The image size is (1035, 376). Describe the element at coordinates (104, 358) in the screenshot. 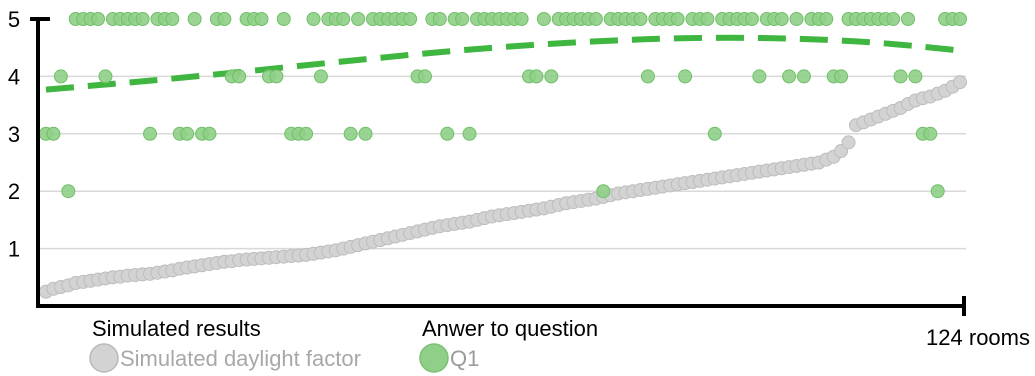

I see `legend-simulated-marker` at that location.